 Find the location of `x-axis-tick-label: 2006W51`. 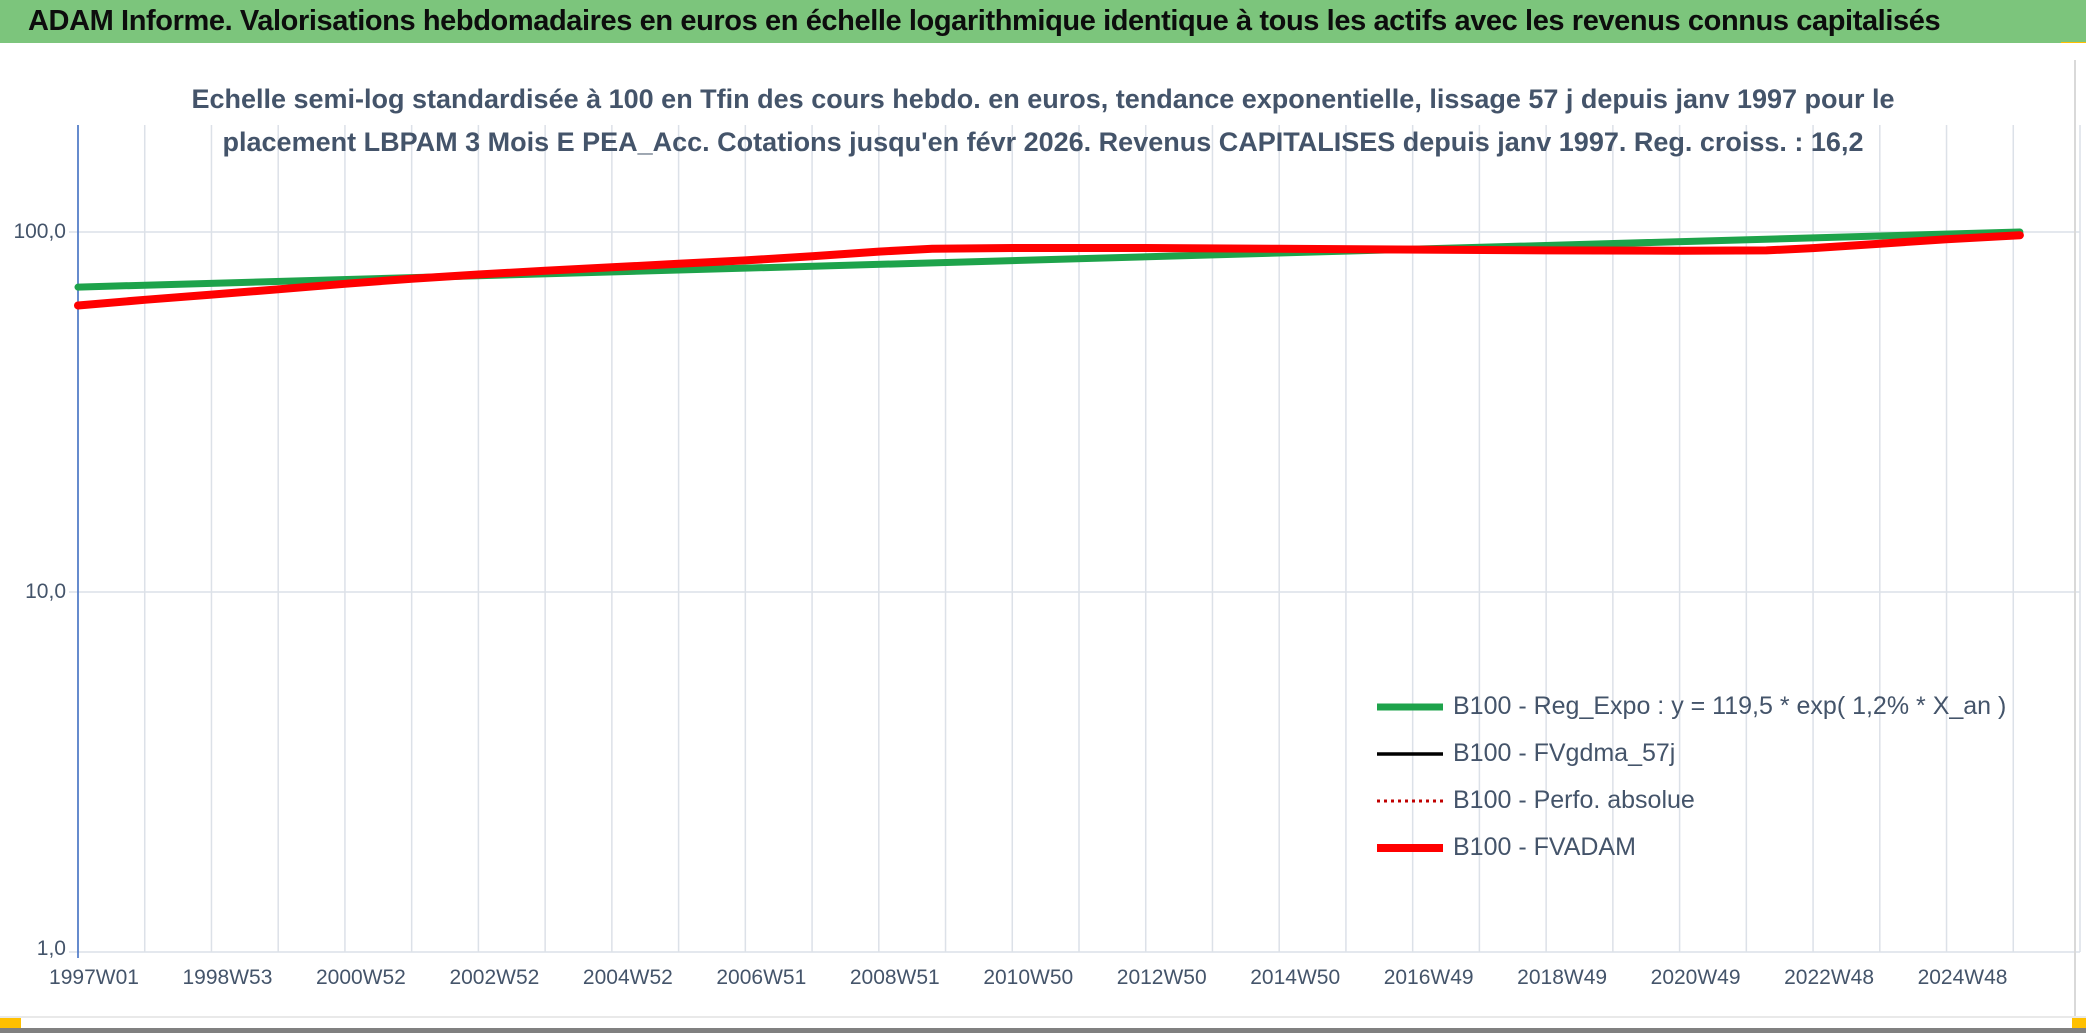

x-axis-tick-label: 2006W51 is located at coordinates (761, 977).